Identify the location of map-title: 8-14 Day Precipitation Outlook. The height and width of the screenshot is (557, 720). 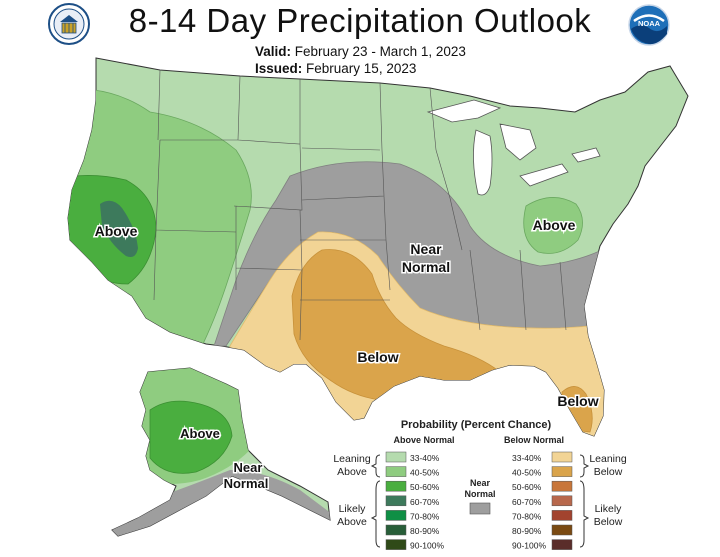
(360, 20).